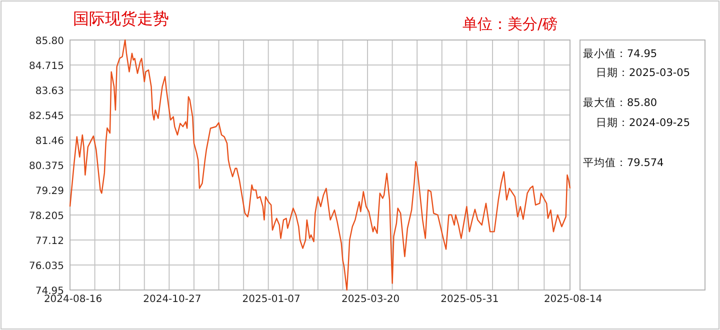  What do you see at coordinates (469, 299) in the screenshot?
I see `x-tick-label: 2025-05-31` at bounding box center [469, 299].